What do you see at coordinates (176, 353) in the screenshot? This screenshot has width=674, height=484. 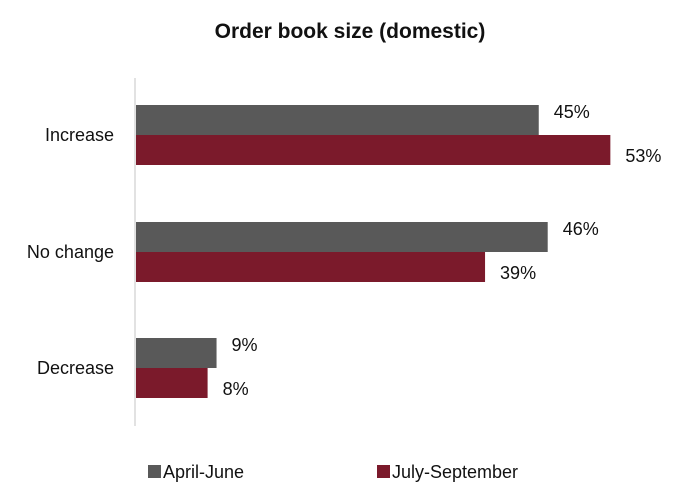 I see `bar-april-june-decrease` at bounding box center [176, 353].